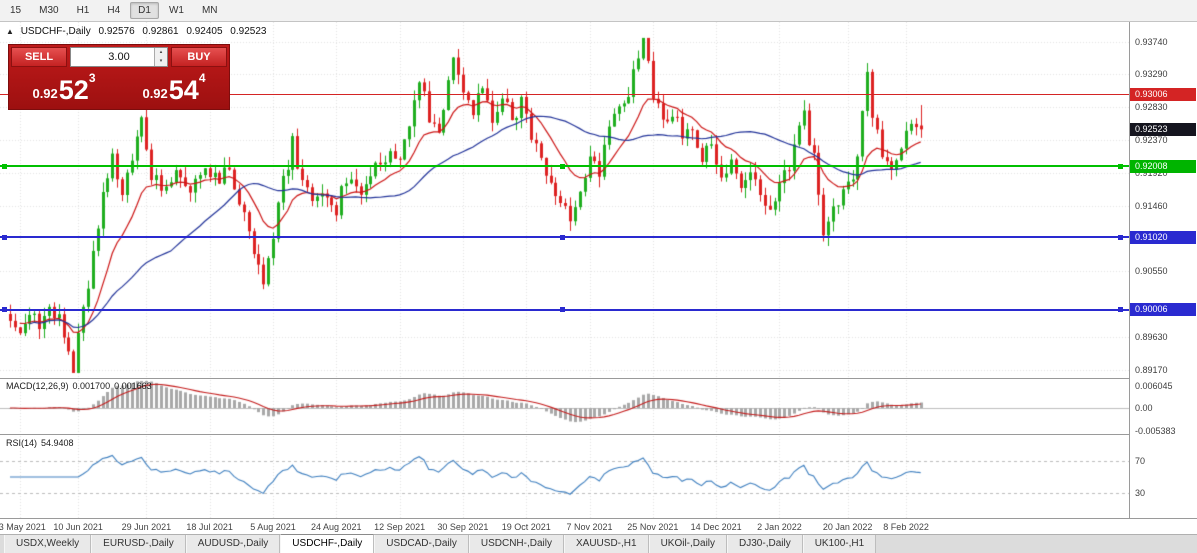 The image size is (1197, 553). I want to click on period-button-h1: H1, so click(83, 10).